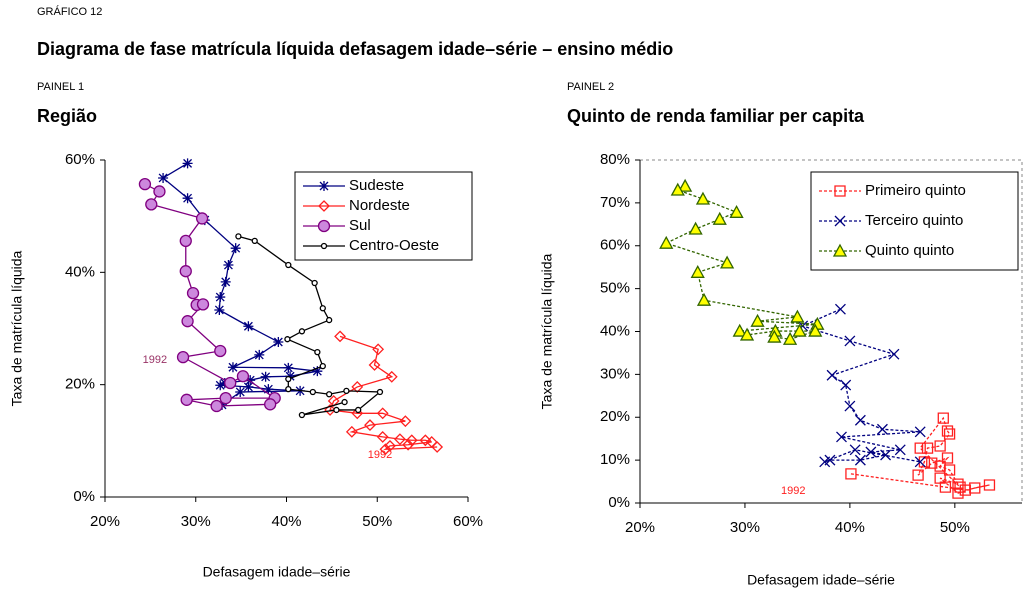 This screenshot has width=1027, height=590. Describe the element at coordinates (909, 250) in the screenshot. I see `legend-label: Quinto quinto` at that location.